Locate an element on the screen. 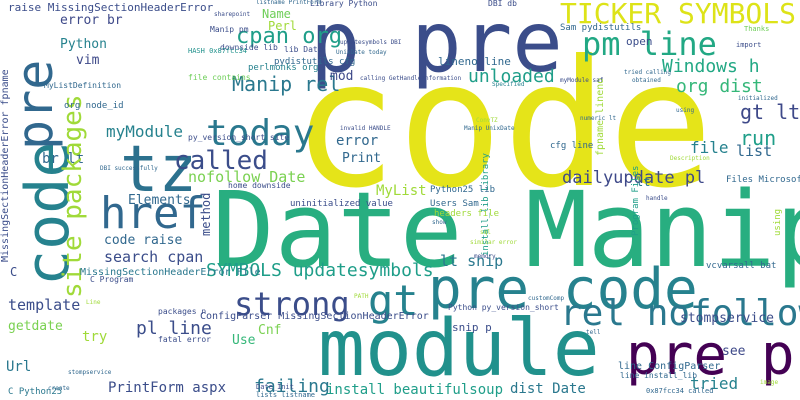 This screenshot has height=400, width=800. word-missing-file: MissingSectionHeaderError File is located at coordinates (170, 272).